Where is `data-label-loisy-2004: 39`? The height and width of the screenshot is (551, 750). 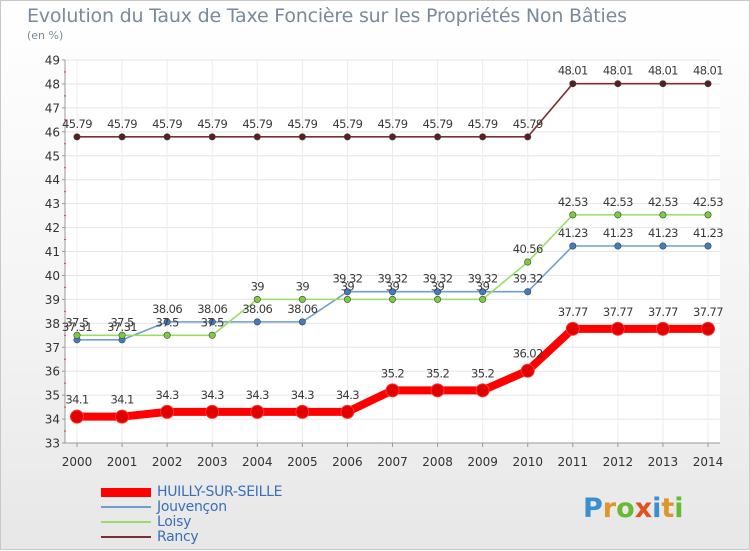 data-label-loisy-2004: 39 is located at coordinates (258, 286).